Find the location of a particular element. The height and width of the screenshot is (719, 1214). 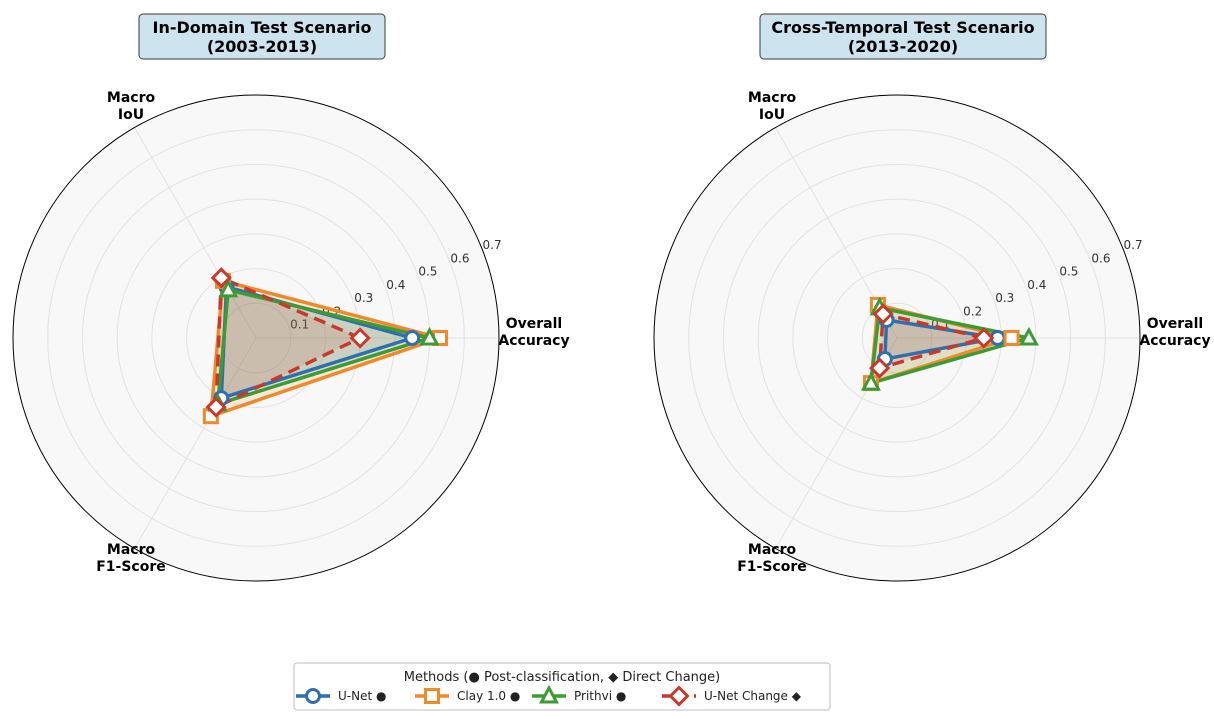

chart-subtitle: (2013-2020) is located at coordinates (903, 46).